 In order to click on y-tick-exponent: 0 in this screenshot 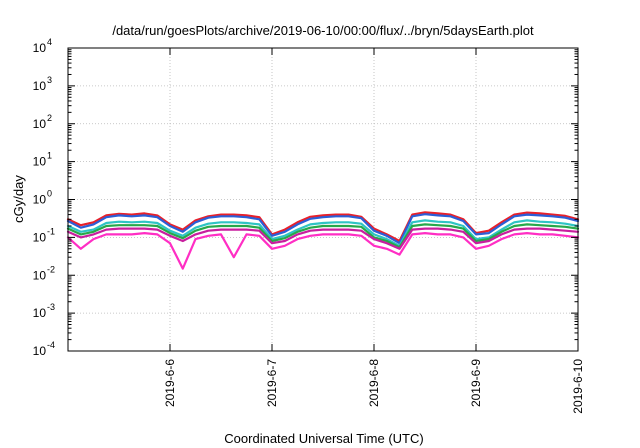, I will do `click(49, 194)`.